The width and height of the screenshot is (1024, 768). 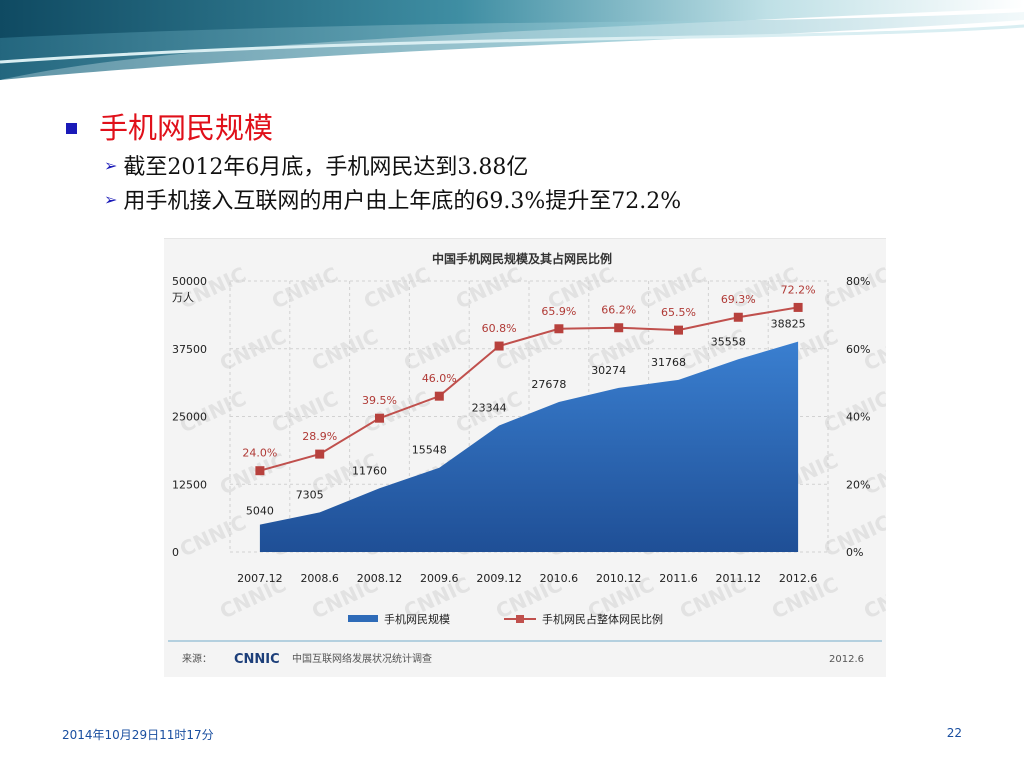 What do you see at coordinates (499, 328) in the screenshot?
I see `ratio-data-label: 60.8%` at bounding box center [499, 328].